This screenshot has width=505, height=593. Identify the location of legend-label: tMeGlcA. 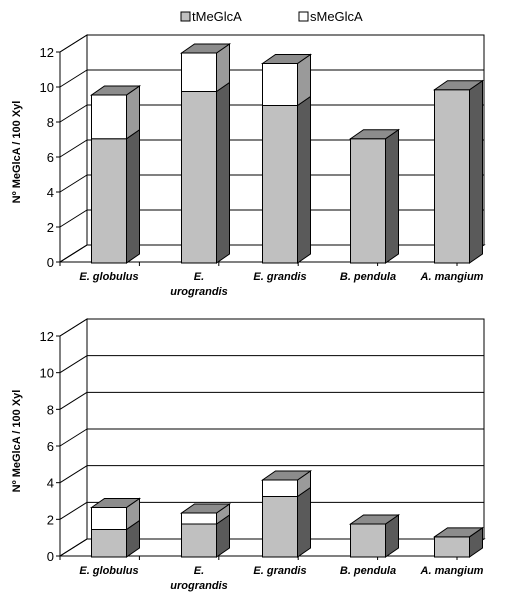
(217, 16).